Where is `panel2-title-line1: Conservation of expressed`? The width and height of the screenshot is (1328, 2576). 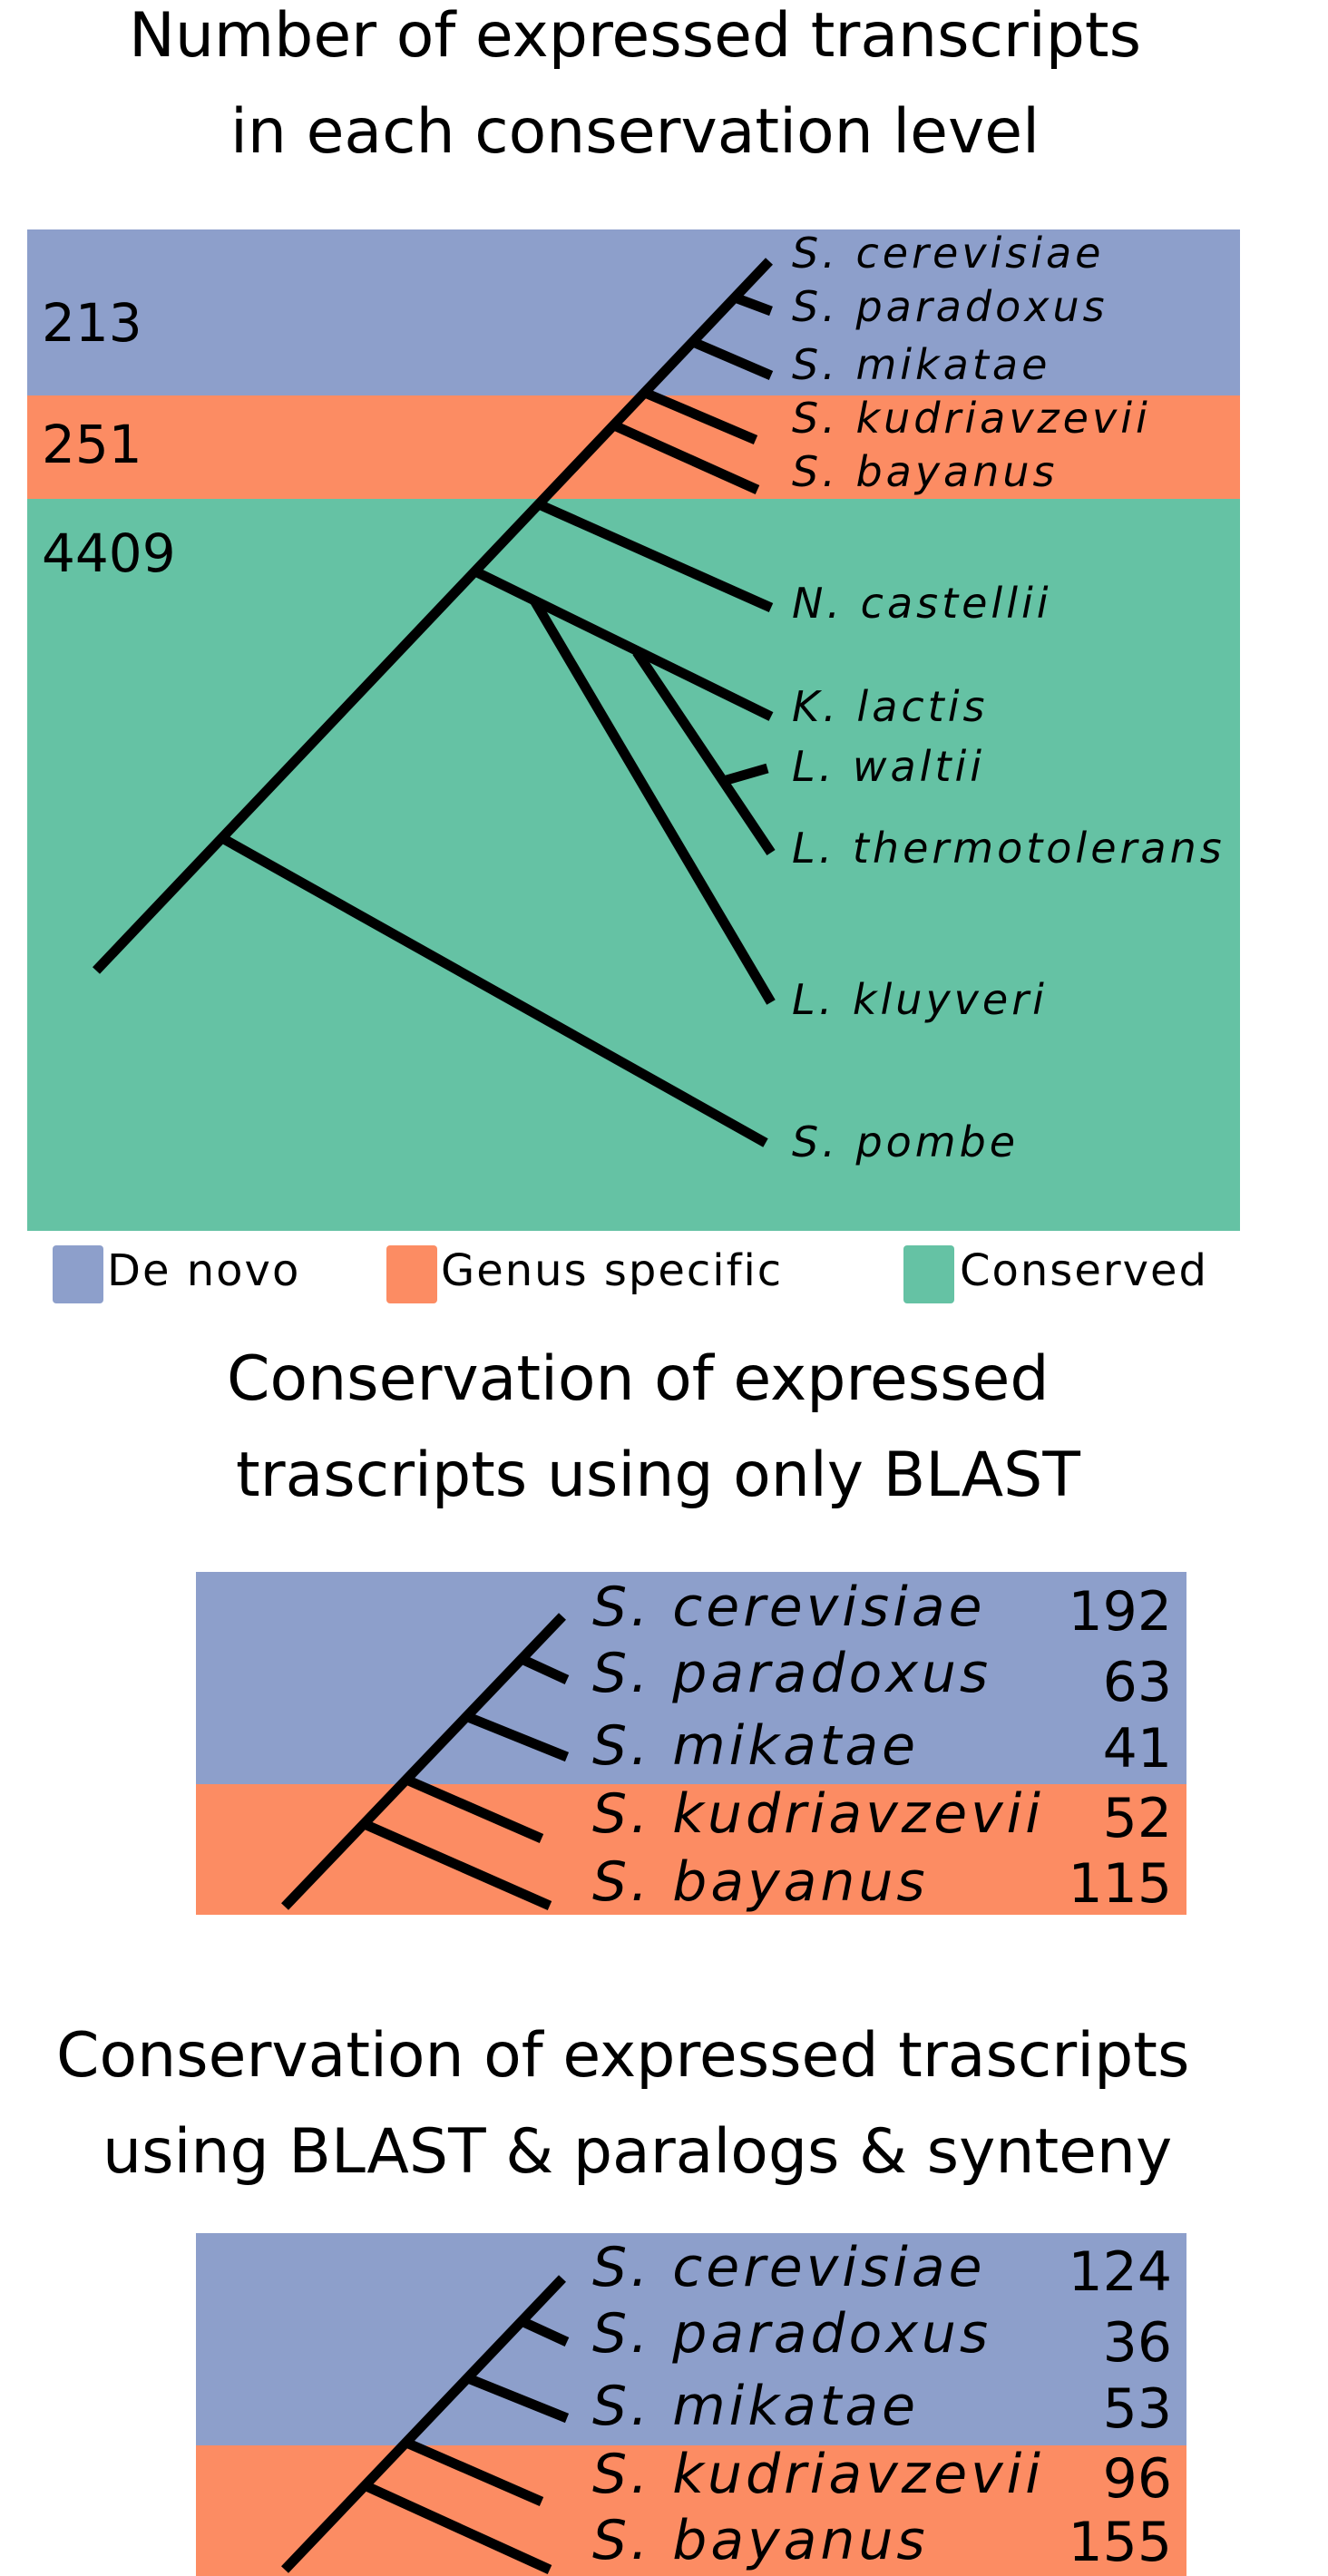 panel2-title-line1: Conservation of expressed is located at coordinates (638, 1379).